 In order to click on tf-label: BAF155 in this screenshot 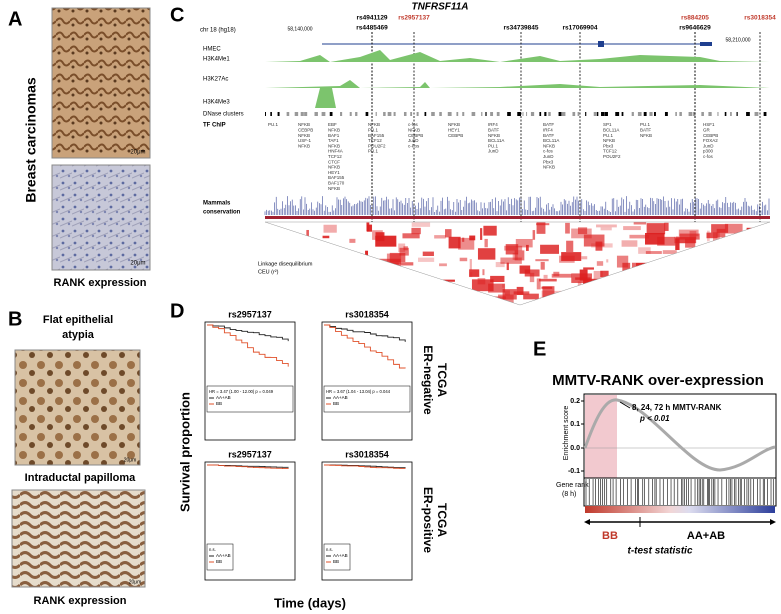, I will do `click(336, 177)`.